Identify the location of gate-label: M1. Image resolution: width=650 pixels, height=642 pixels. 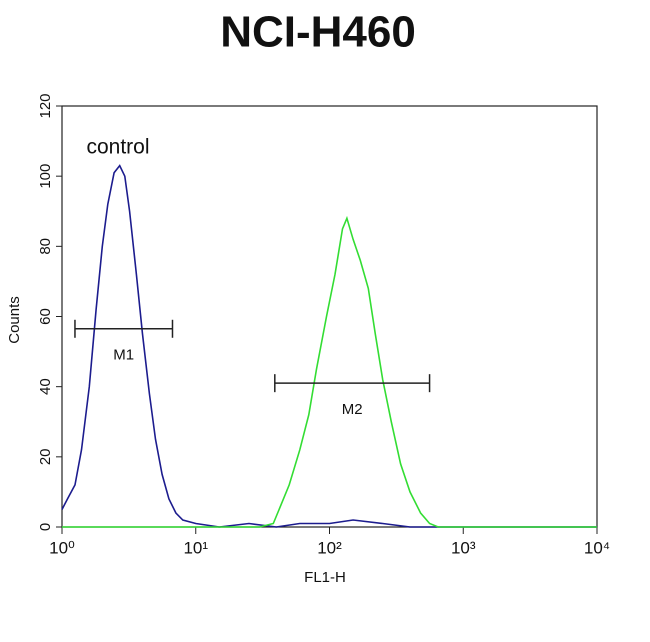
(123, 355).